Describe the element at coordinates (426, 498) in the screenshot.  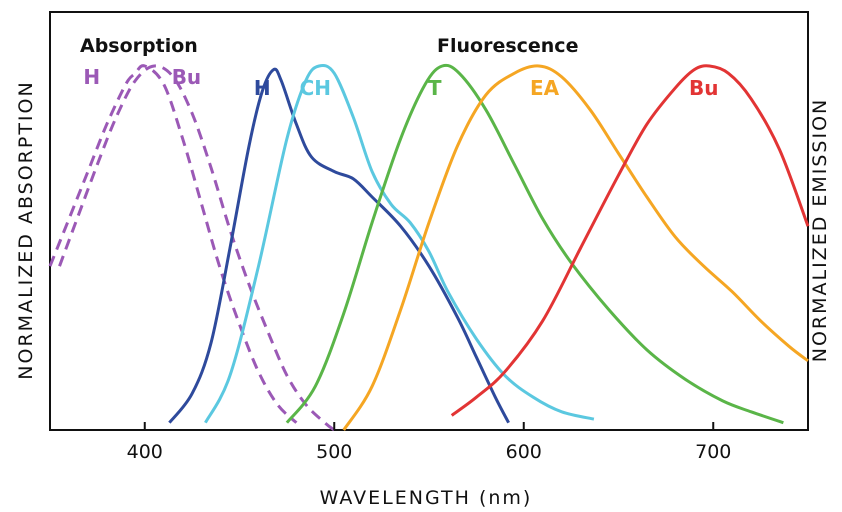
I see `x-axis-label: WAVELENGTH (nm)` at that location.